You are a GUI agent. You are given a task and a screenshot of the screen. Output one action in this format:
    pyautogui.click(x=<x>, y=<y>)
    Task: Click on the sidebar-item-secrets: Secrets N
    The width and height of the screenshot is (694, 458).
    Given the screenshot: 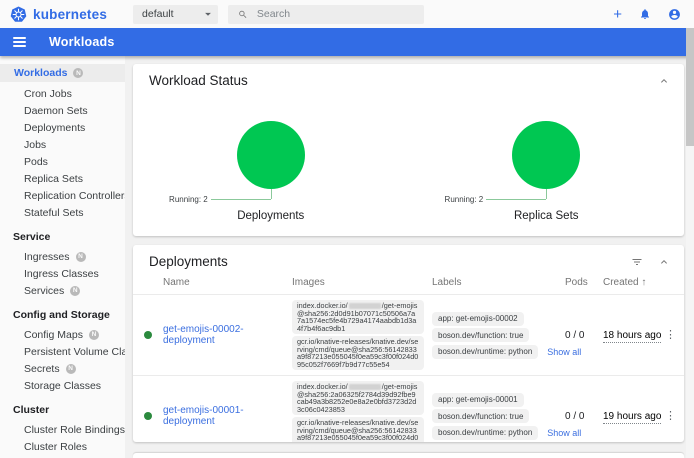 What is the action you would take?
    pyautogui.click(x=62, y=368)
    